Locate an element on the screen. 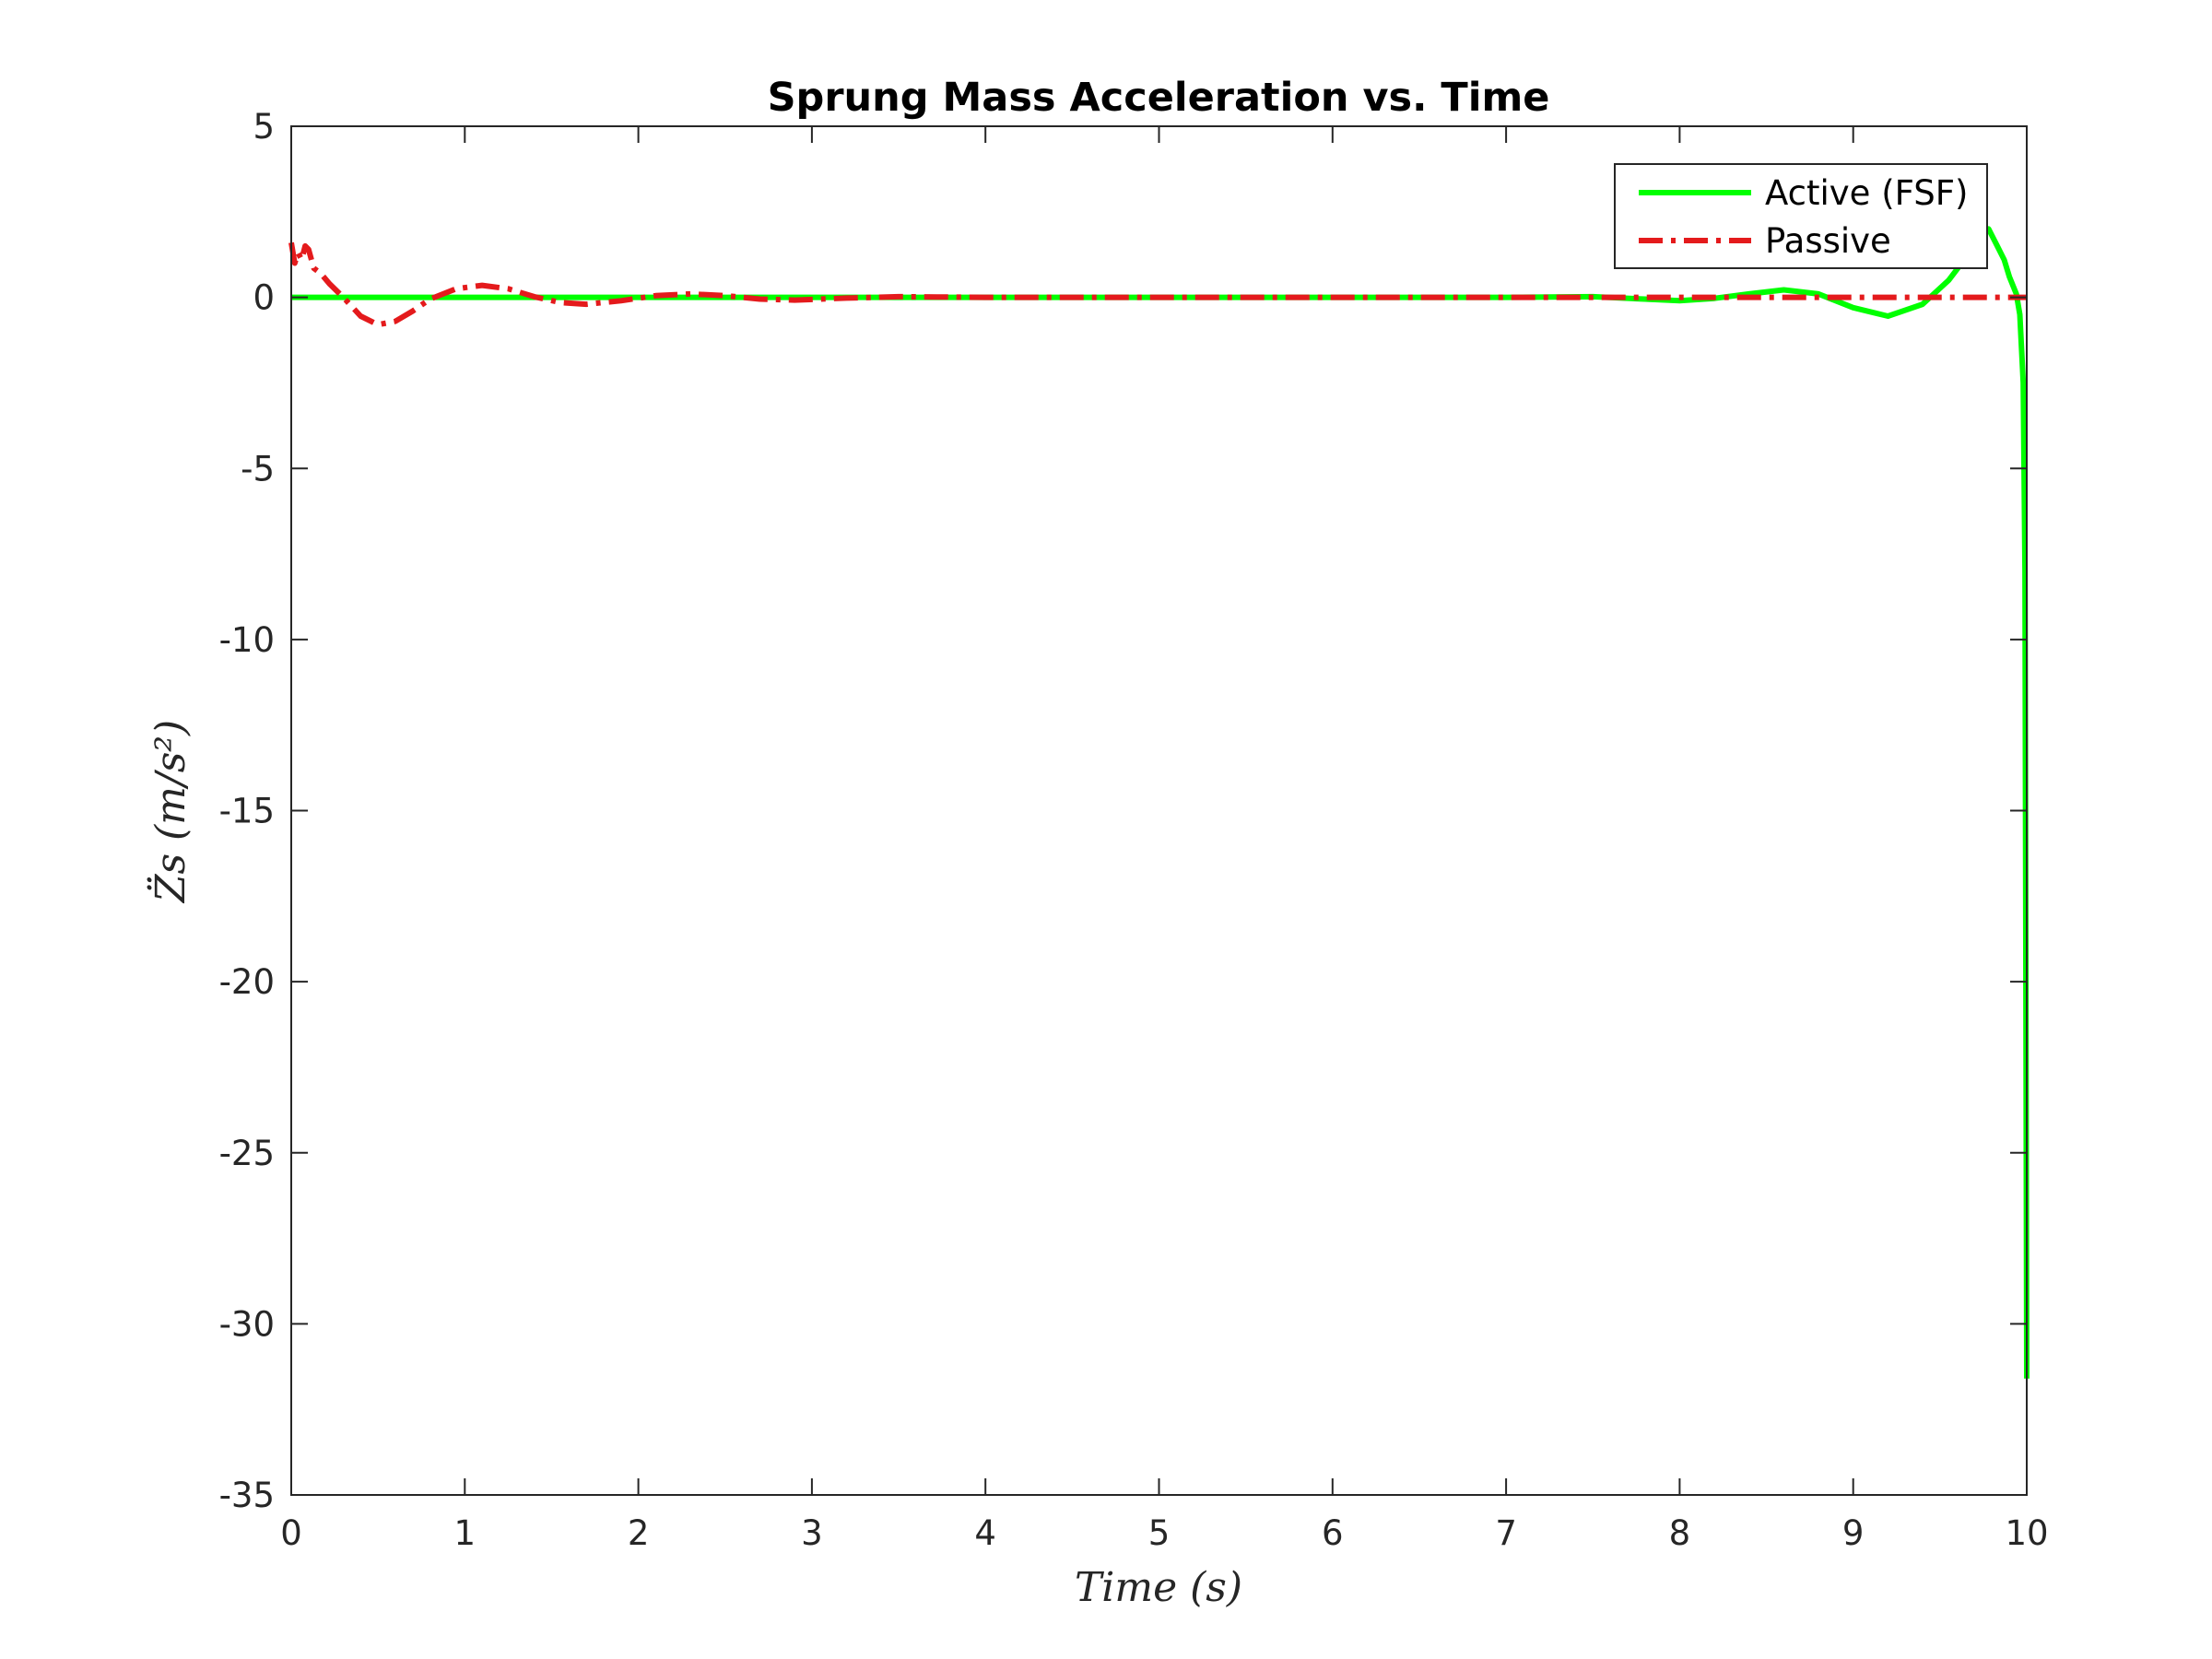  x-tick-label: 1 is located at coordinates (465, 1533).